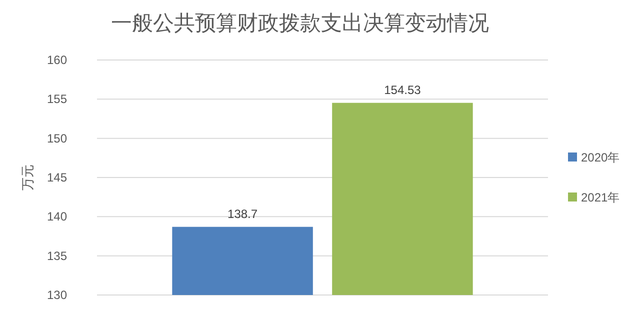  What do you see at coordinates (57, 177) in the screenshot?
I see `y-tick-label: 145` at bounding box center [57, 177].